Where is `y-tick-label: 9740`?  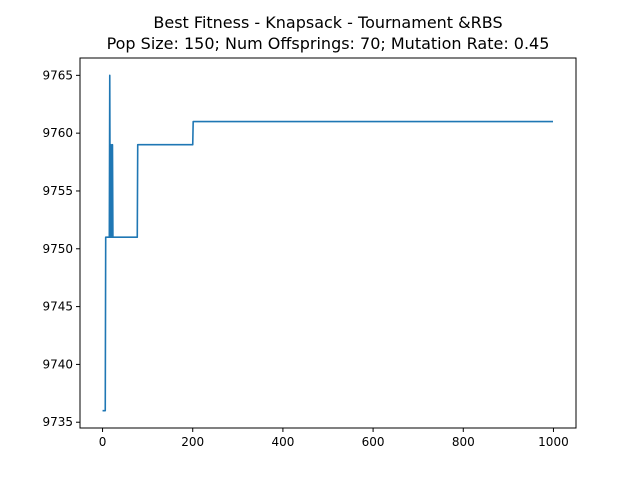
y-tick-label: 9740 is located at coordinates (57, 364).